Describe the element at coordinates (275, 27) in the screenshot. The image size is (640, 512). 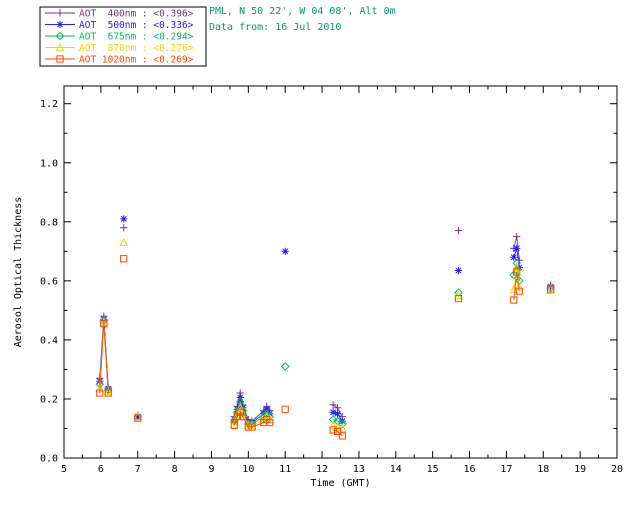
I see `date-info: Data from: 16 Jul 2010` at that location.